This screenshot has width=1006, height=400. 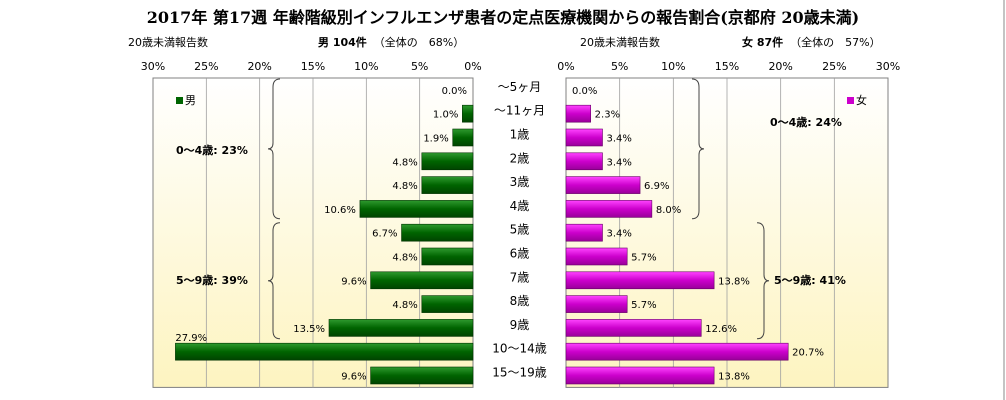 I want to click on female-x-tick-label: 20%, so click(x=780, y=66).